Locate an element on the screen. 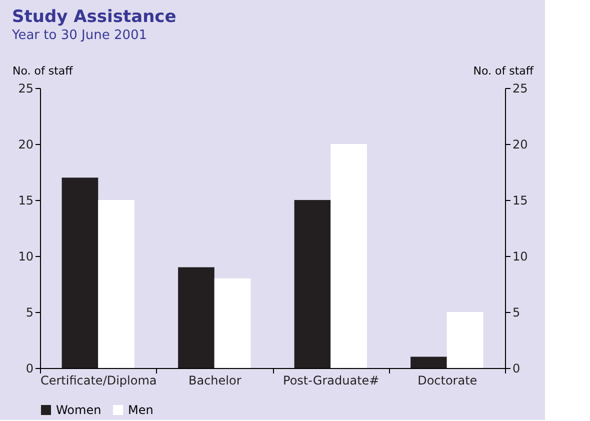 Image resolution: width=590 pixels, height=421 pixels. legend-label: Men is located at coordinates (141, 410).